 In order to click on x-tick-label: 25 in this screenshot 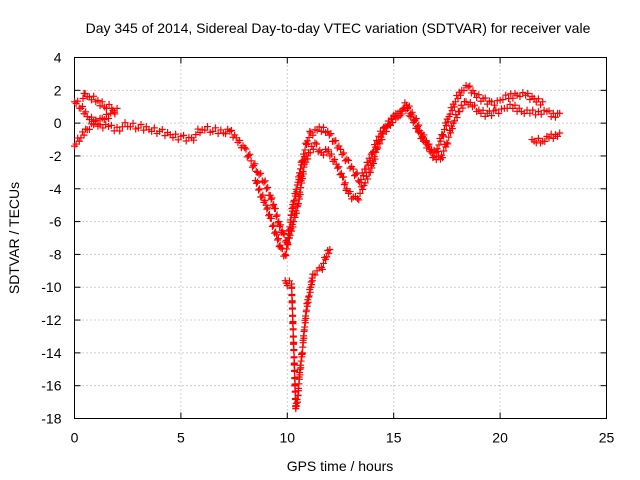, I will do `click(607, 438)`.